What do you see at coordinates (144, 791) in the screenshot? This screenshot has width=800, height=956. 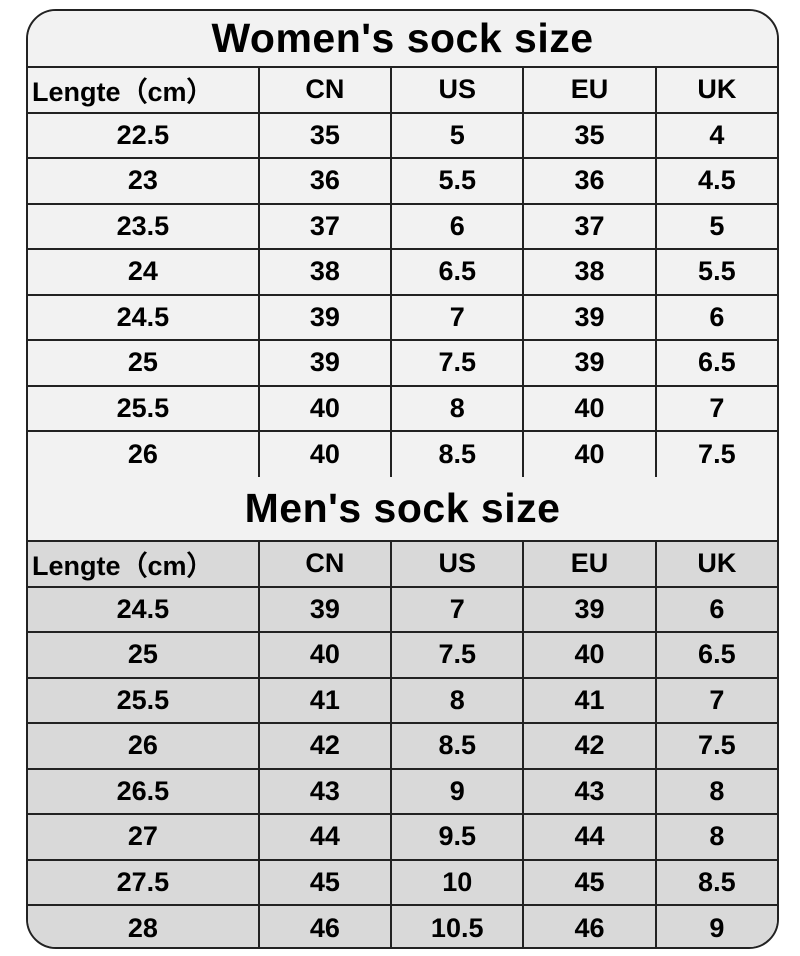 I see `table-cell: 26.5` at bounding box center [144, 791].